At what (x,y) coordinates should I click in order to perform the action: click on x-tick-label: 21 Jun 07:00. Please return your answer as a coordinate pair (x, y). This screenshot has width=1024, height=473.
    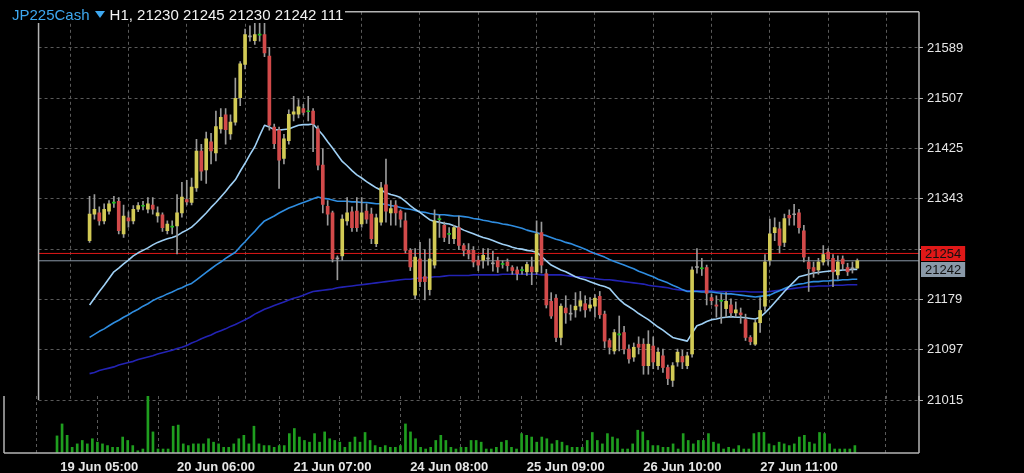
    Looking at the image, I should click on (332, 466).